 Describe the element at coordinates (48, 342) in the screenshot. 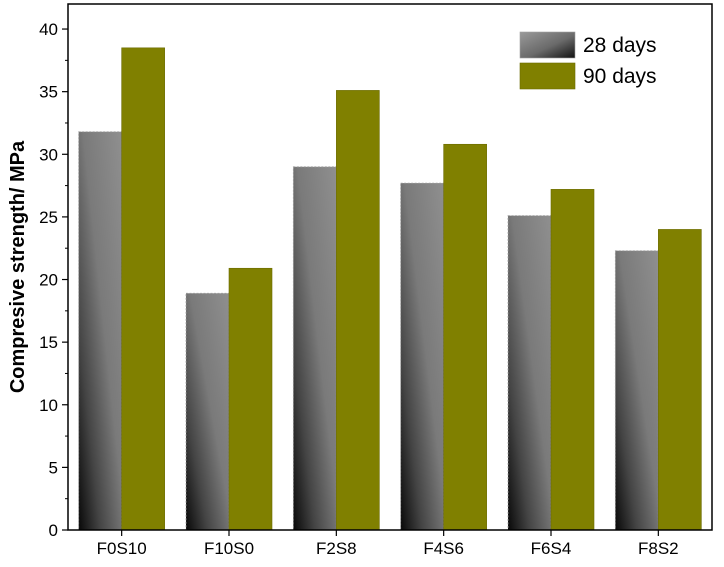

I see `y-tick-label: 15` at that location.